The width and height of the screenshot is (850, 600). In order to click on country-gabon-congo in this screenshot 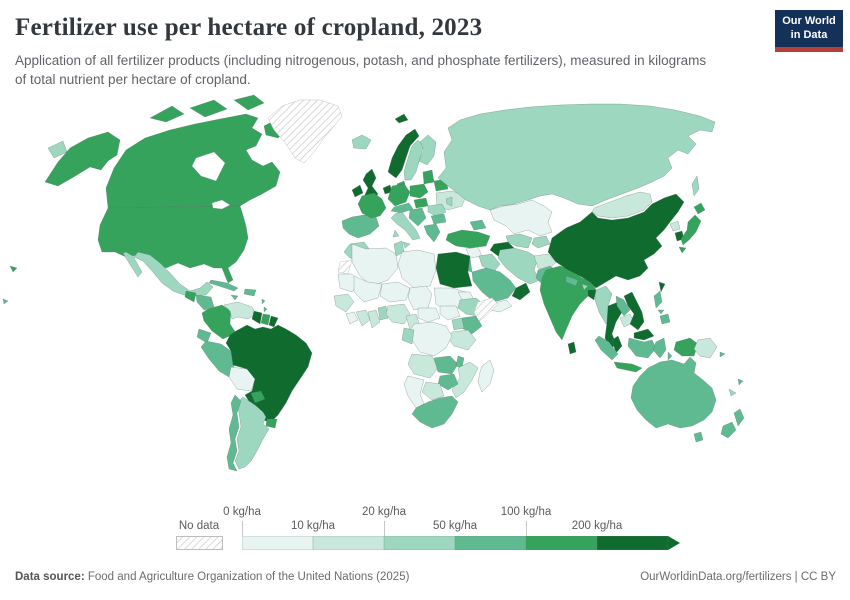, I will do `click(408, 336)`.